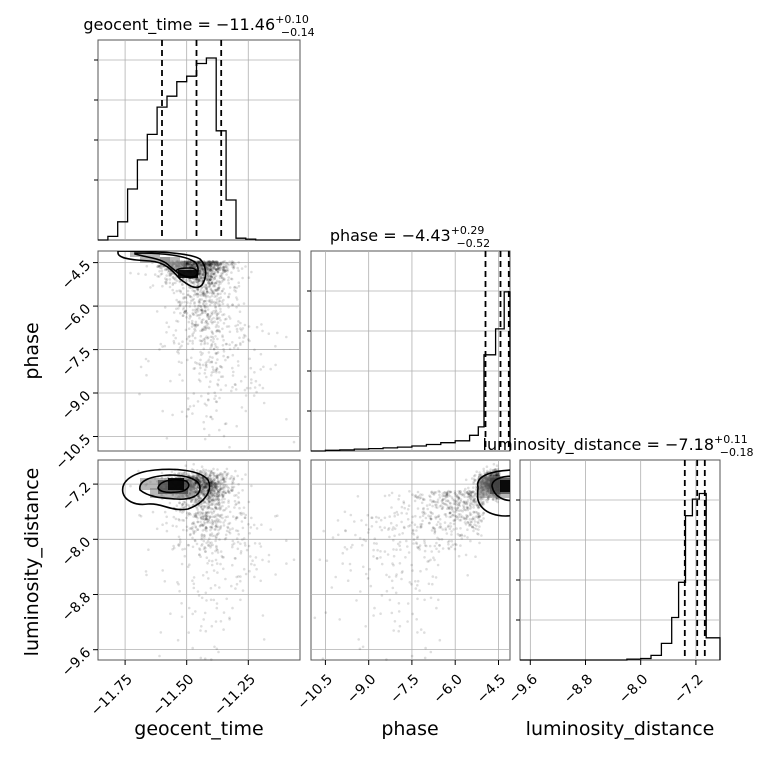 The image size is (760, 760). I want to click on y-tick-label-phase: −6.0, so click(76, 318).